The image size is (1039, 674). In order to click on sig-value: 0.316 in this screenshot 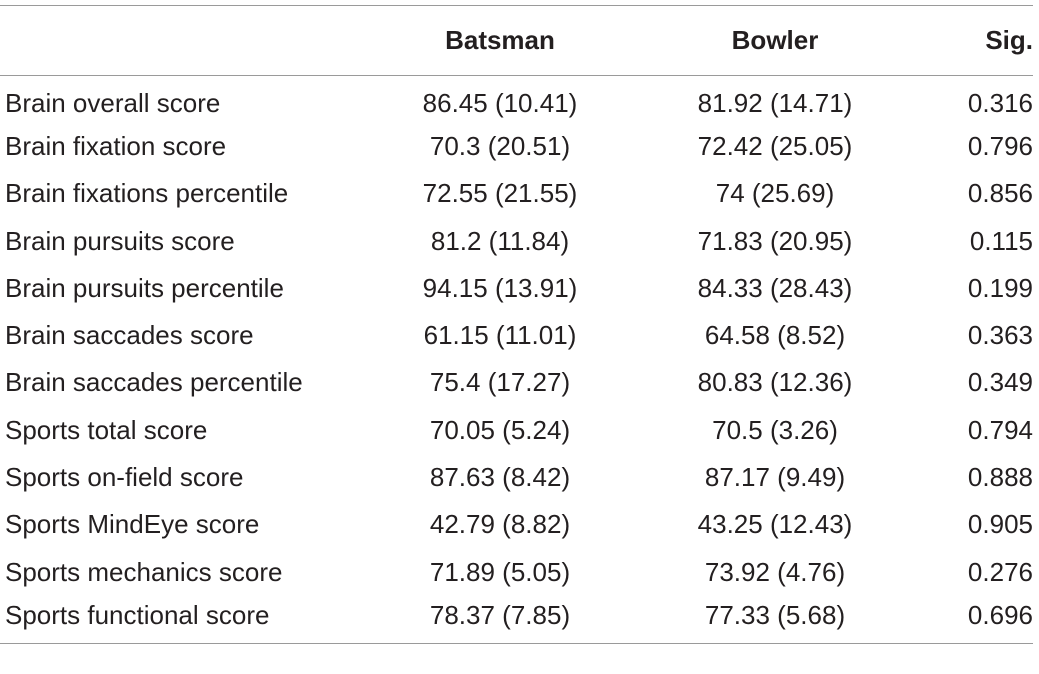, I will do `click(1000, 102)`.